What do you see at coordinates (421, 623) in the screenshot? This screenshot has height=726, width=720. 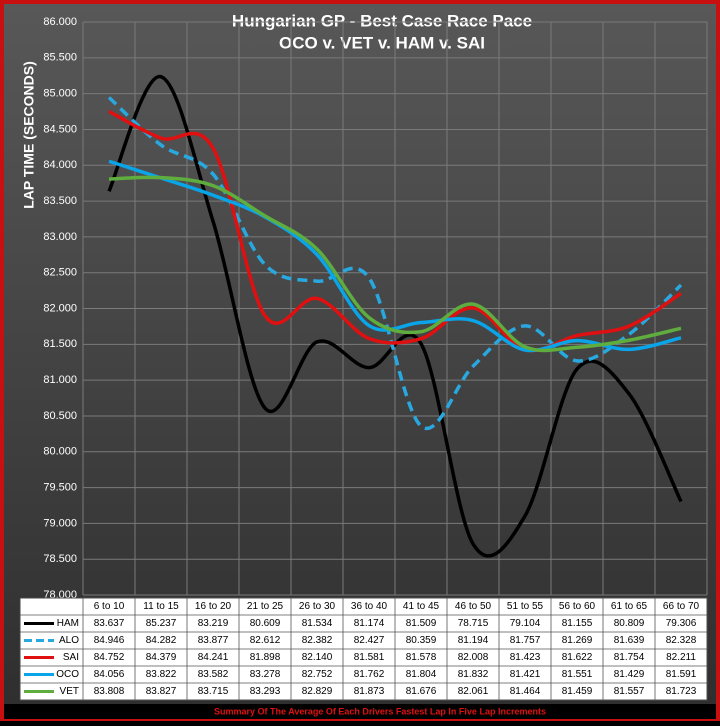 I see `table-value: 81.509` at bounding box center [421, 623].